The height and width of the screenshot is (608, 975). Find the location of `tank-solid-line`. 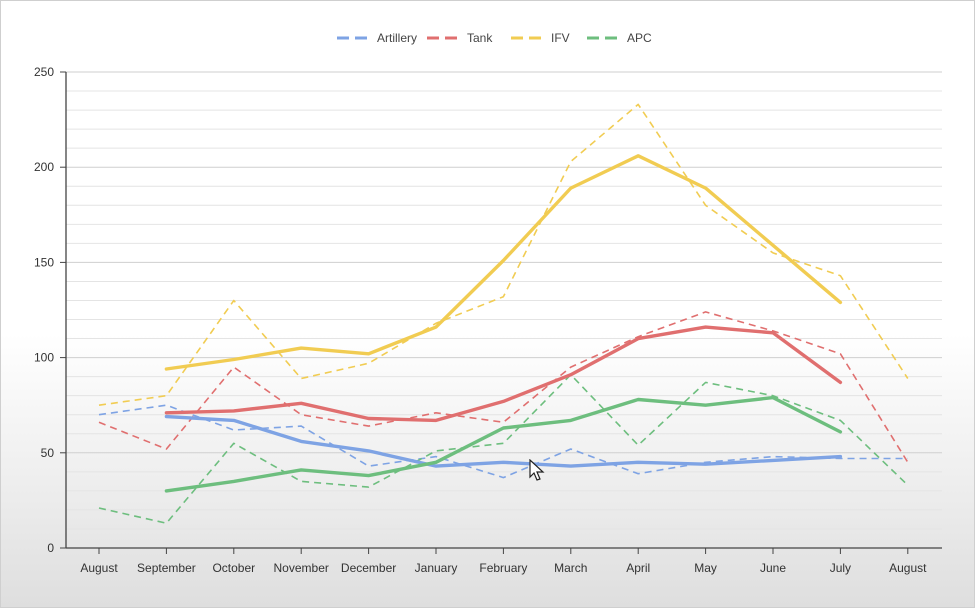

tank-solid-line is located at coordinates (503, 374).